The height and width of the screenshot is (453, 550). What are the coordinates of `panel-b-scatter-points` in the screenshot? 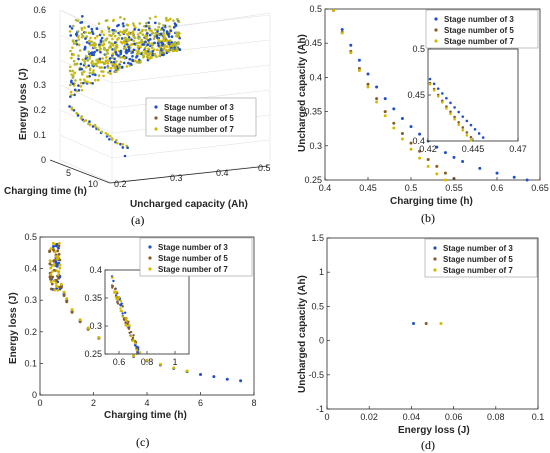 It's located at (430, 95).